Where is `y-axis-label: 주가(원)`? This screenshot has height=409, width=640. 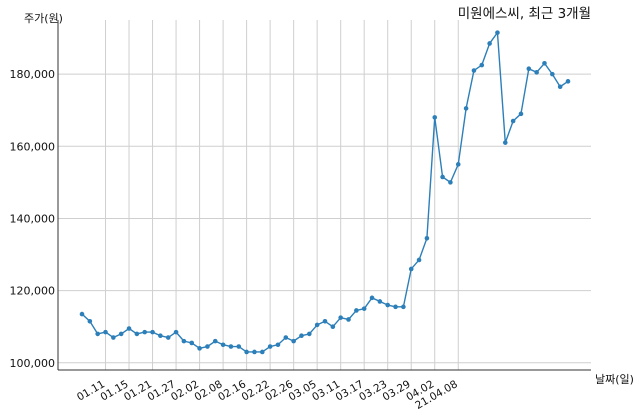 y-axis-label: 주가(원) is located at coordinates (43, 18).